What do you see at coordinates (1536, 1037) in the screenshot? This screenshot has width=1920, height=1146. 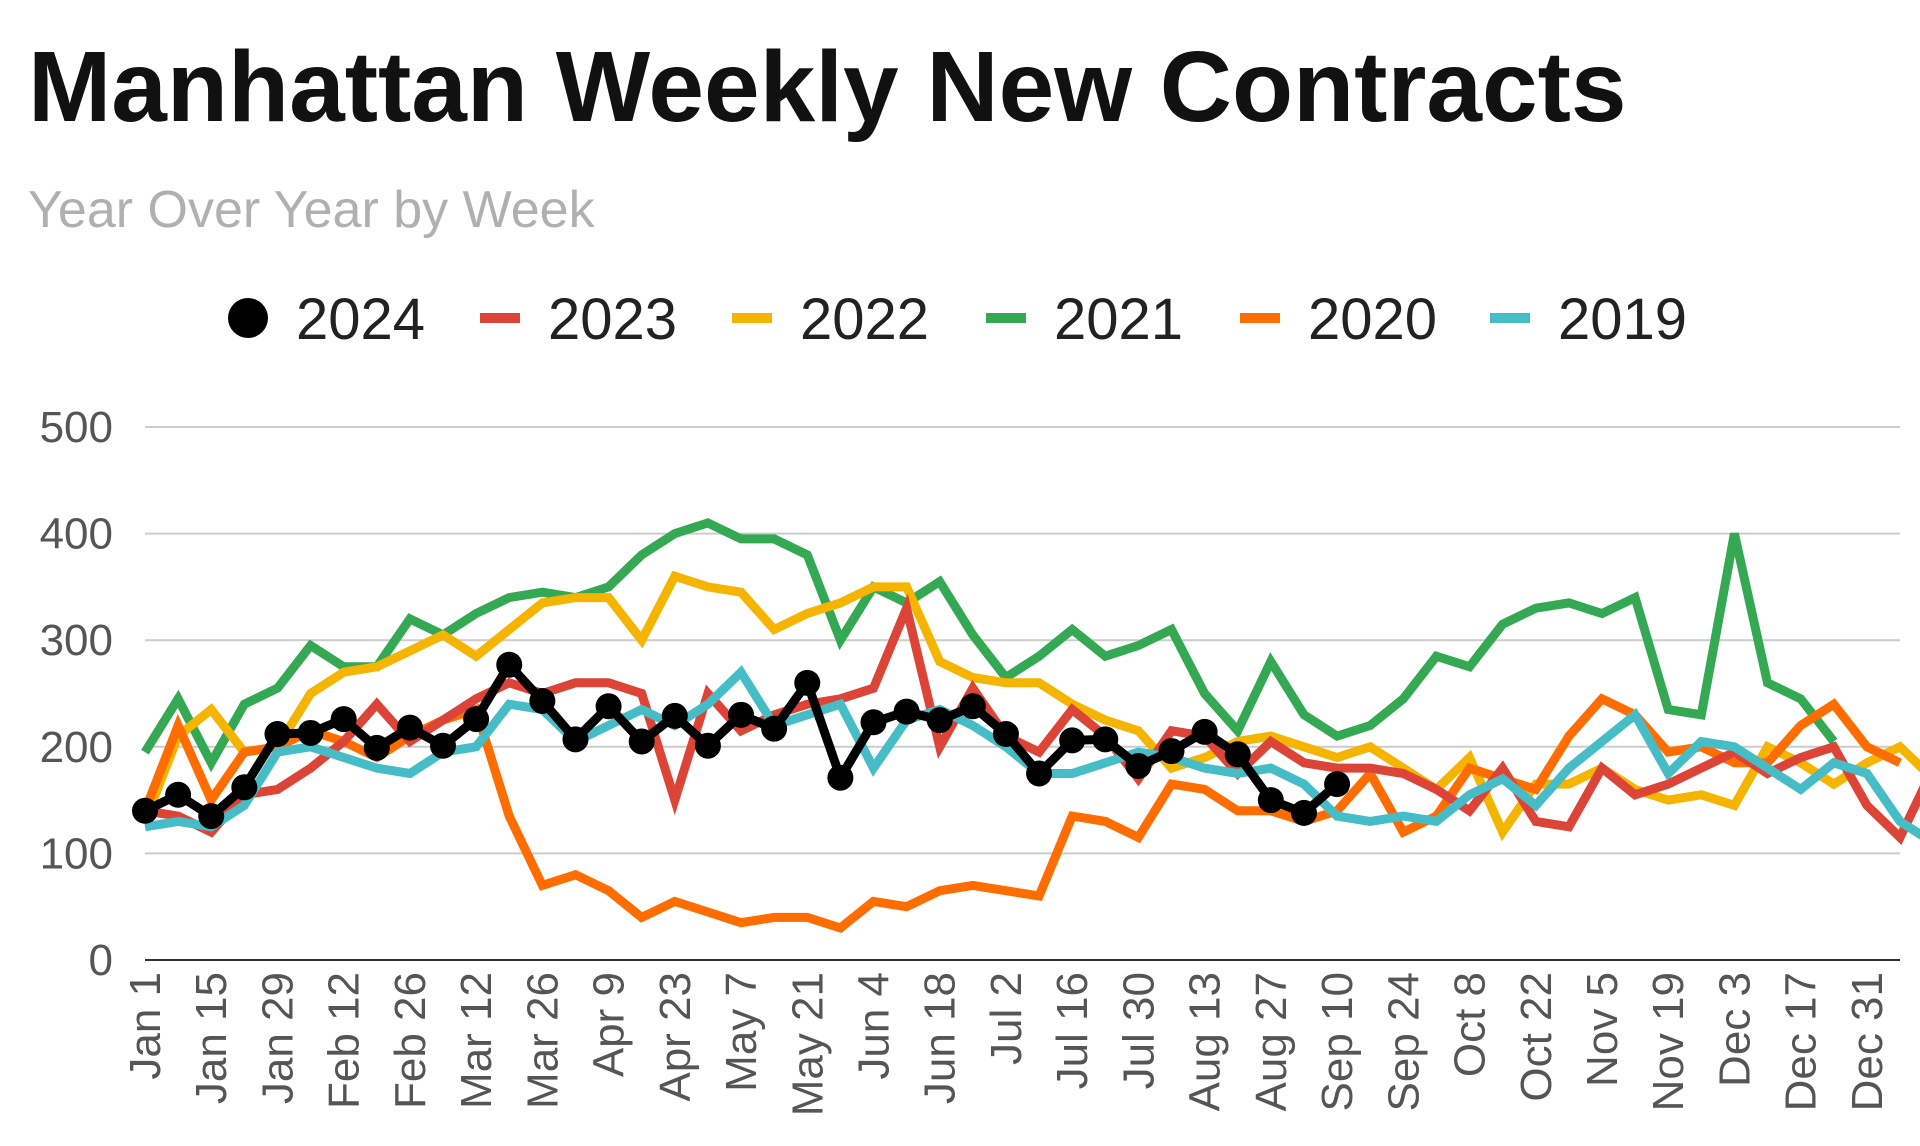 I see `x-tick-label: Oct 22` at bounding box center [1536, 1037].